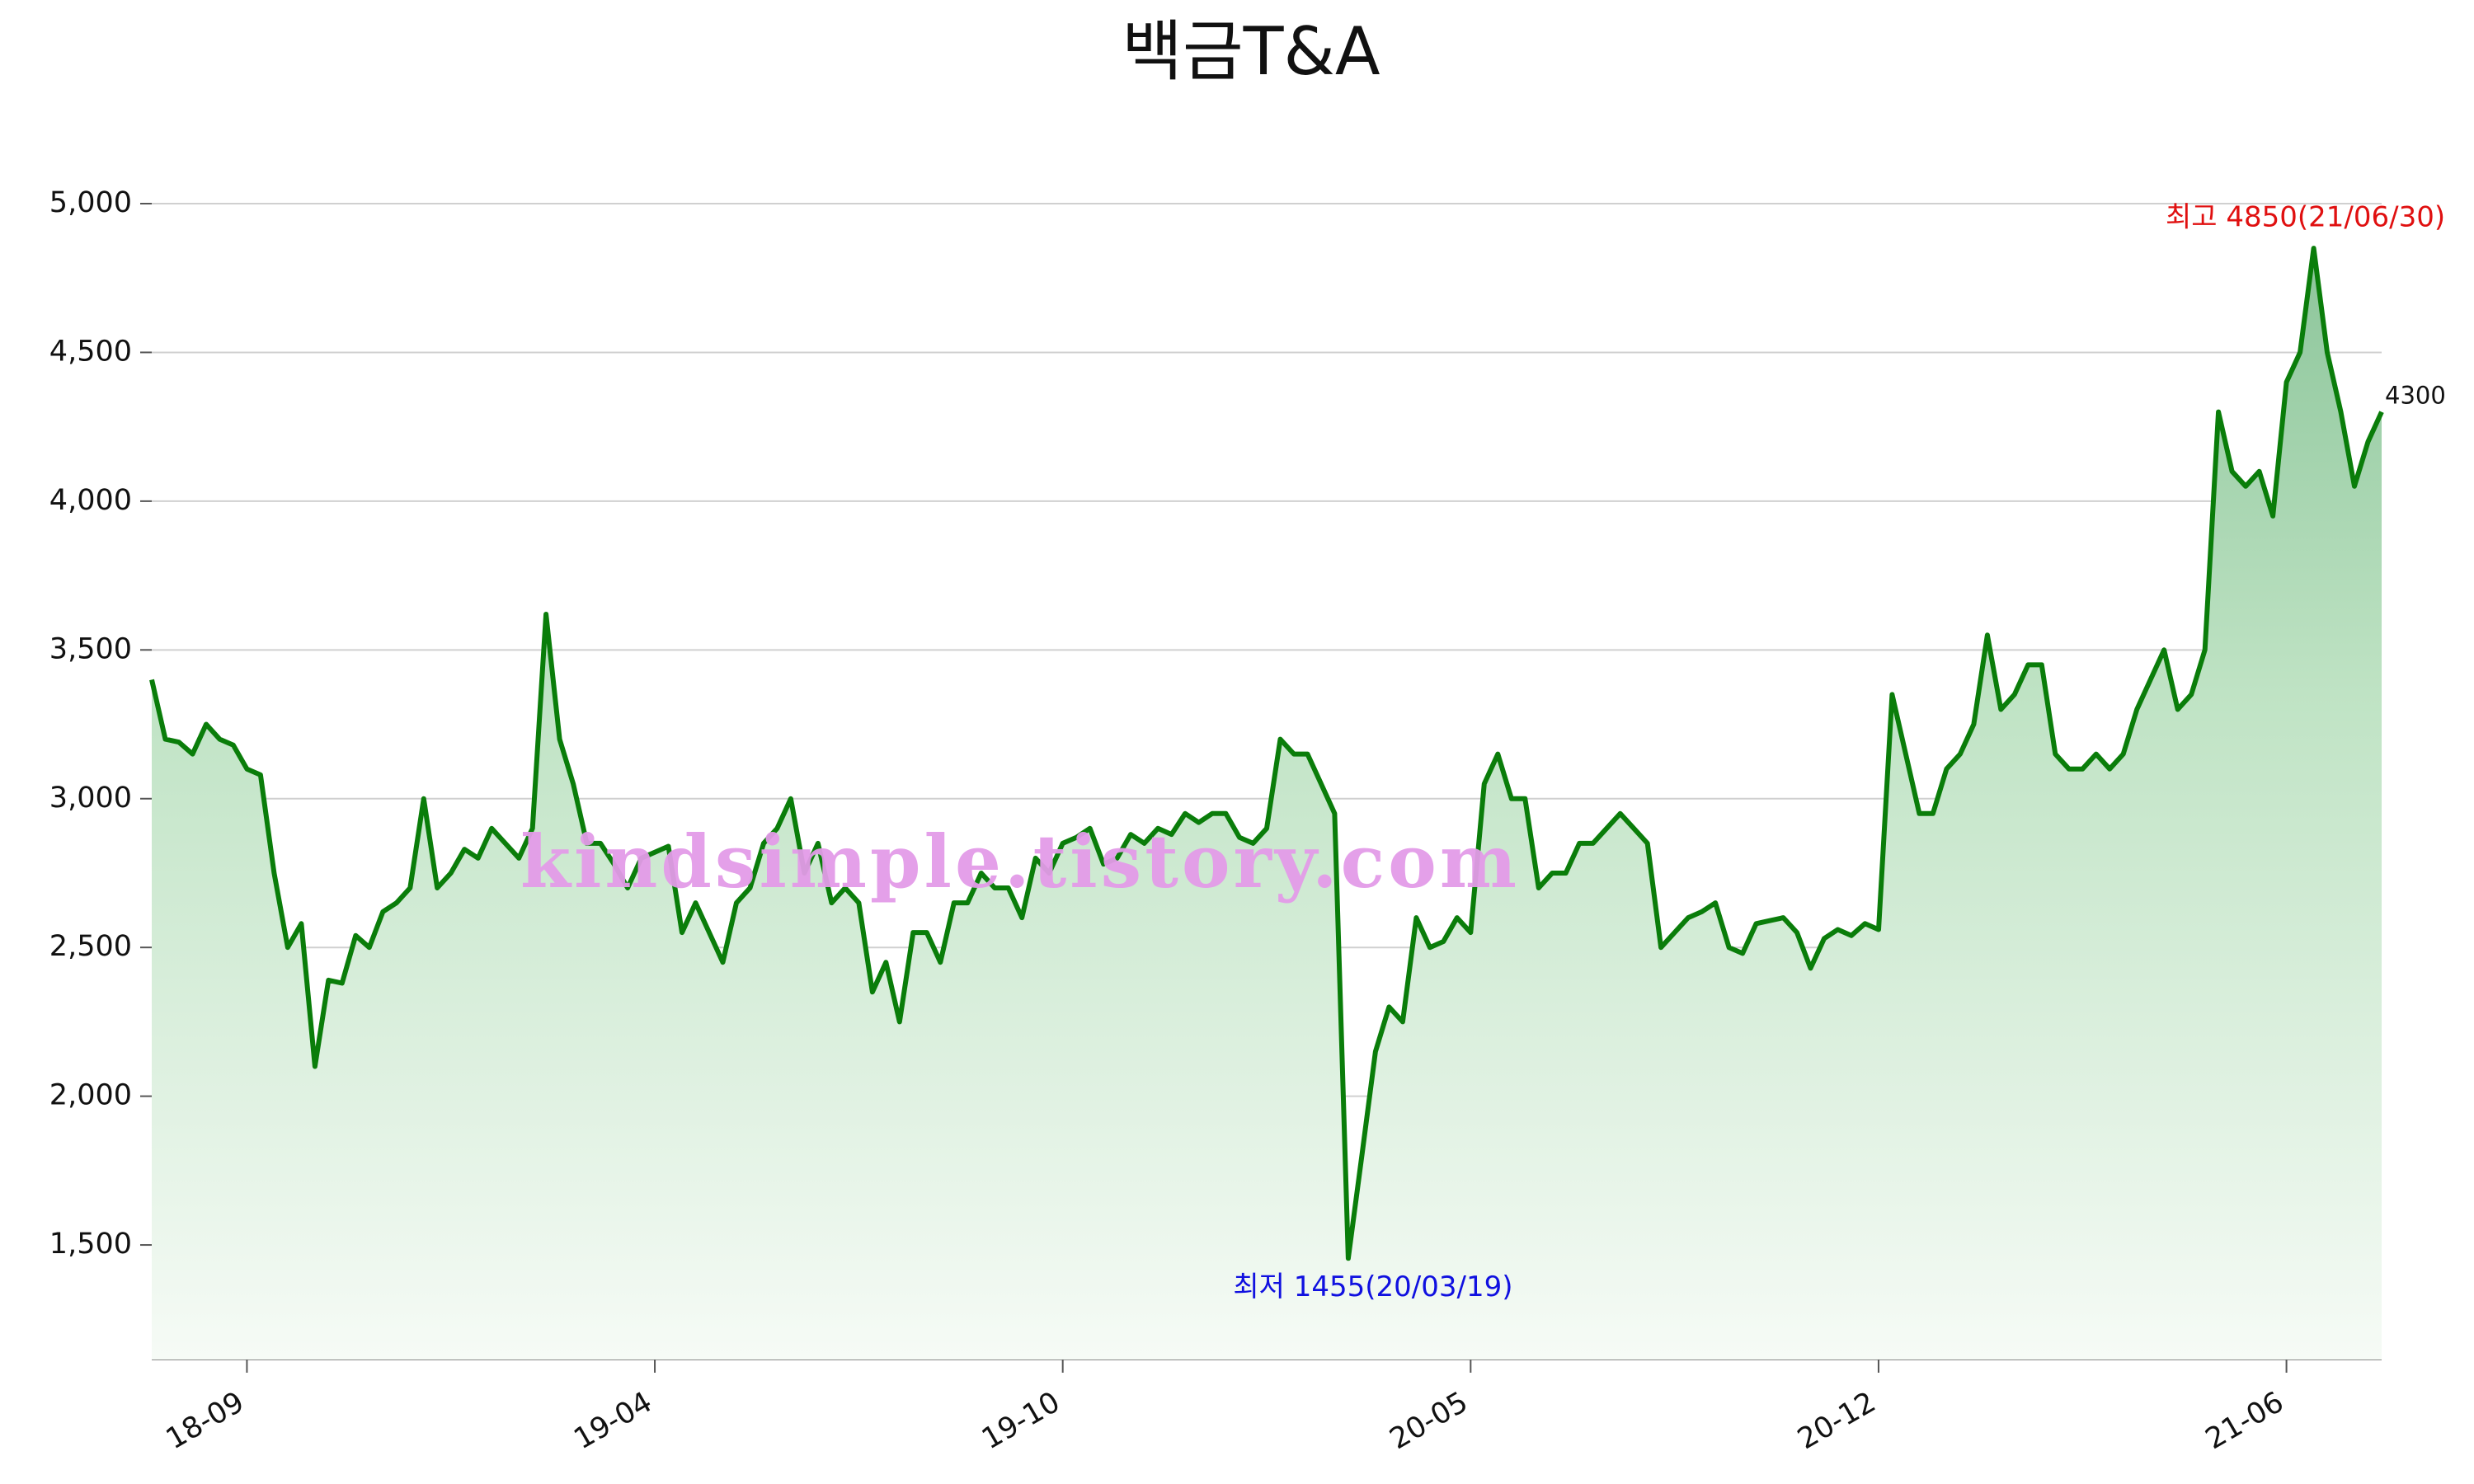 The image size is (2474, 1484). I want to click on low-annotation: 최저 1455(20/03/19), so click(1372, 1286).